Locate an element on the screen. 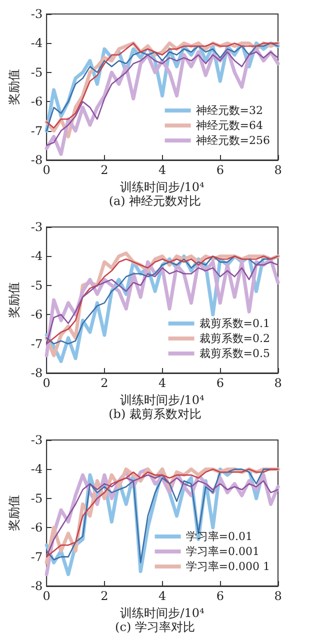 The width and height of the screenshot is (335, 640). legend-label: 学习率=0.01 is located at coordinates (219, 536).